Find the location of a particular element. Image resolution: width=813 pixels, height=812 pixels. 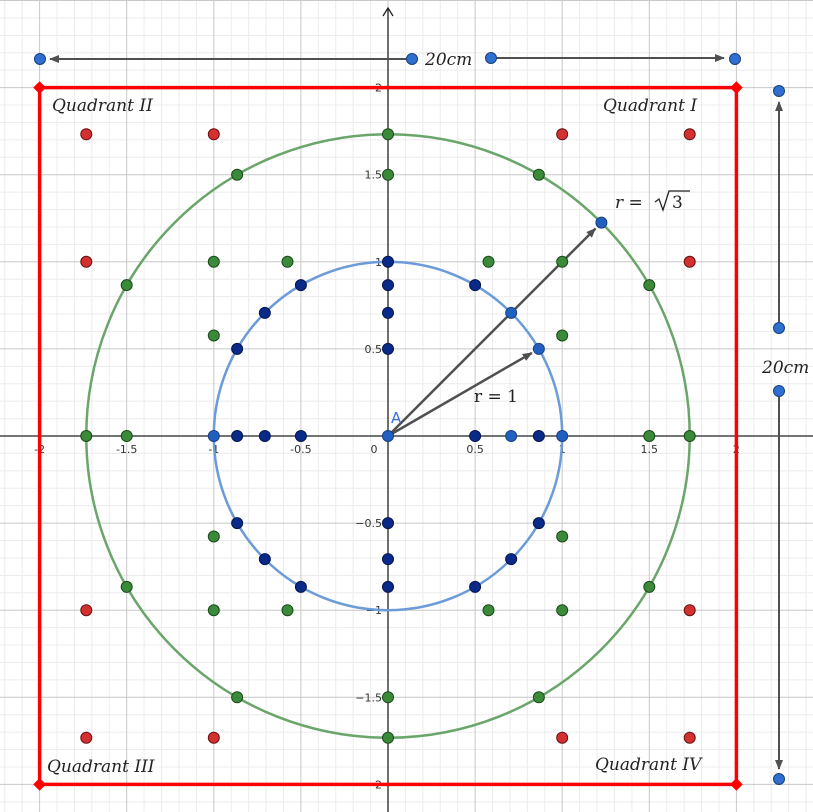

quadrant-4-label: Quadrant IV is located at coordinates (649, 765).